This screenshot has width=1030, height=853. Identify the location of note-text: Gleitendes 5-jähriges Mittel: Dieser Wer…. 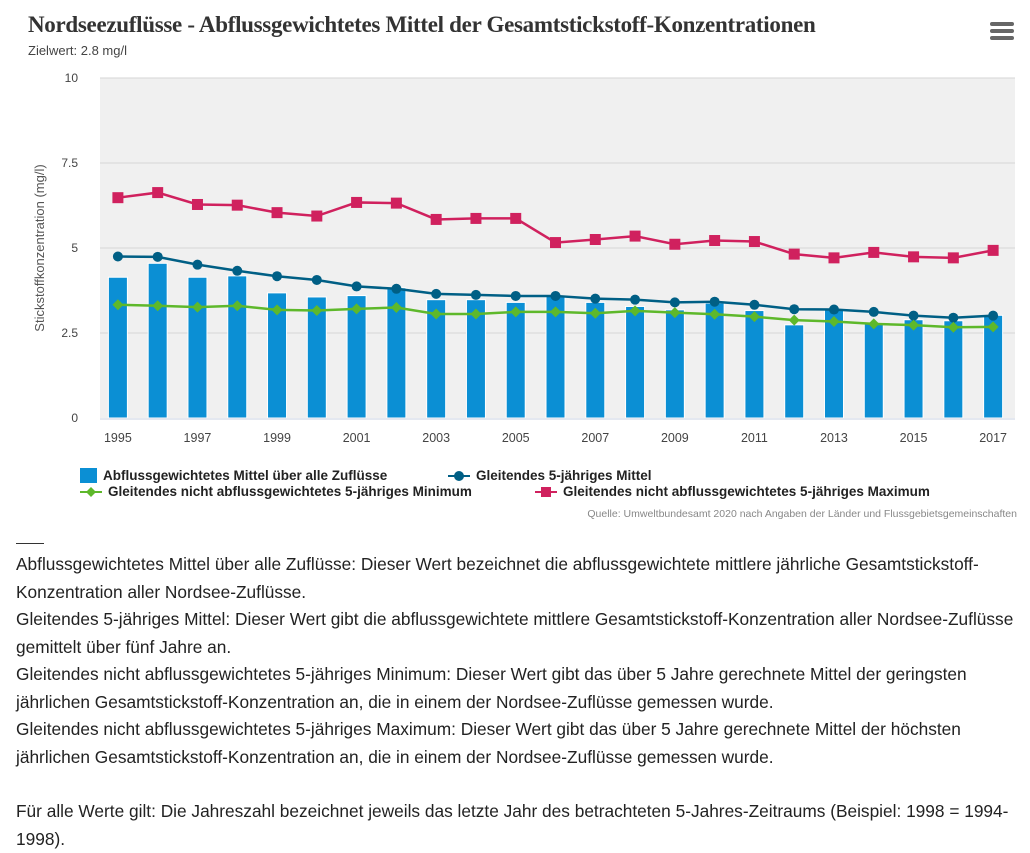
(515, 633).